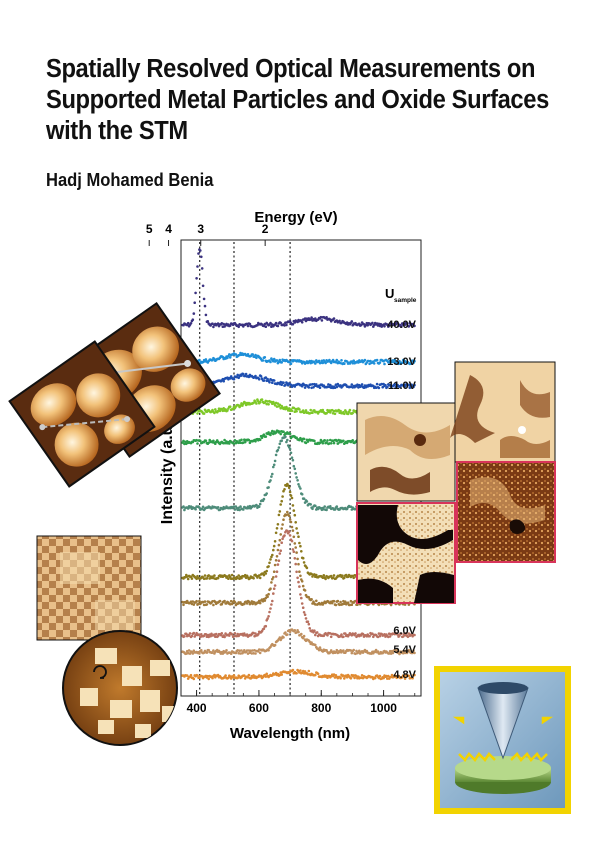  I want to click on stm-particle-image-left, so click(82, 414).